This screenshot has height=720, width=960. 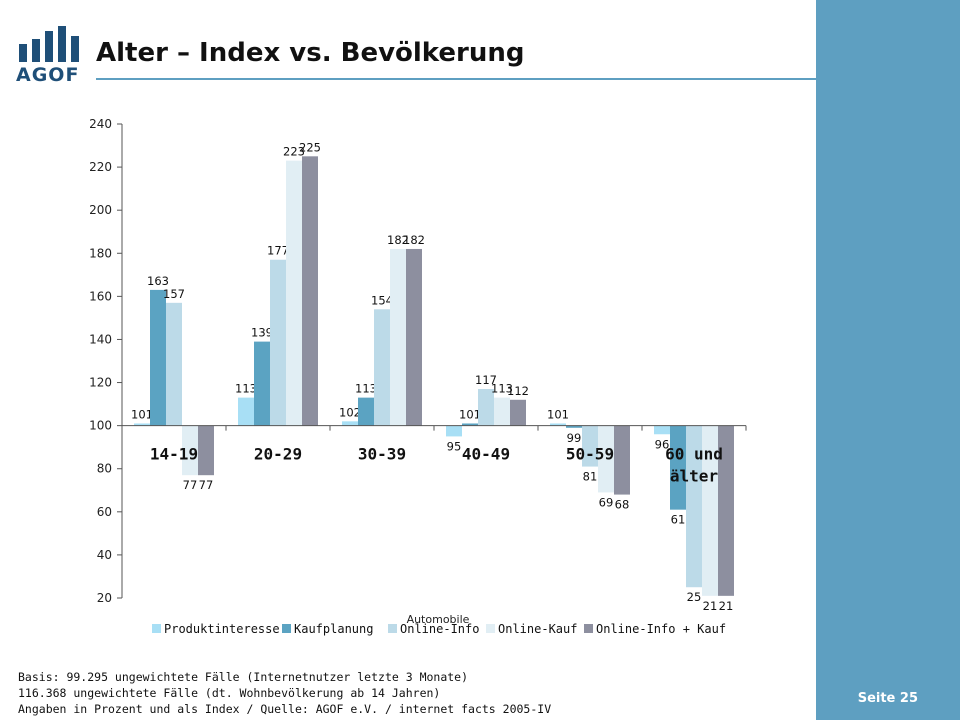 What do you see at coordinates (590, 477) in the screenshot?
I see `data-label: 81` at bounding box center [590, 477].